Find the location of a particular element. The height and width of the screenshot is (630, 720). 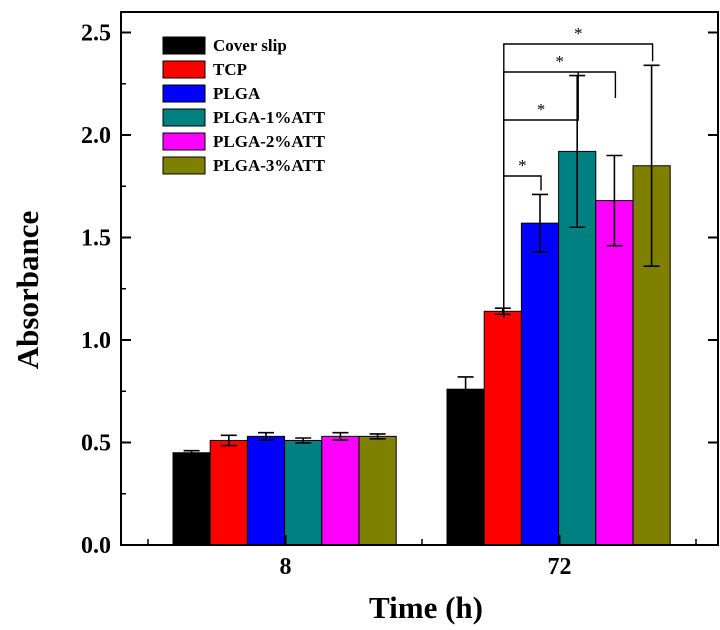

y-tick-label: 0.0 is located at coordinates (96, 546).